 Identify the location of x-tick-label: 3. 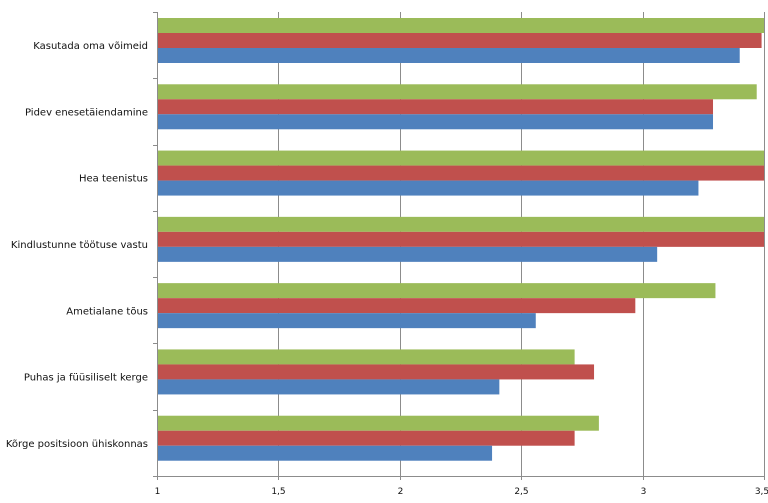
(644, 492).